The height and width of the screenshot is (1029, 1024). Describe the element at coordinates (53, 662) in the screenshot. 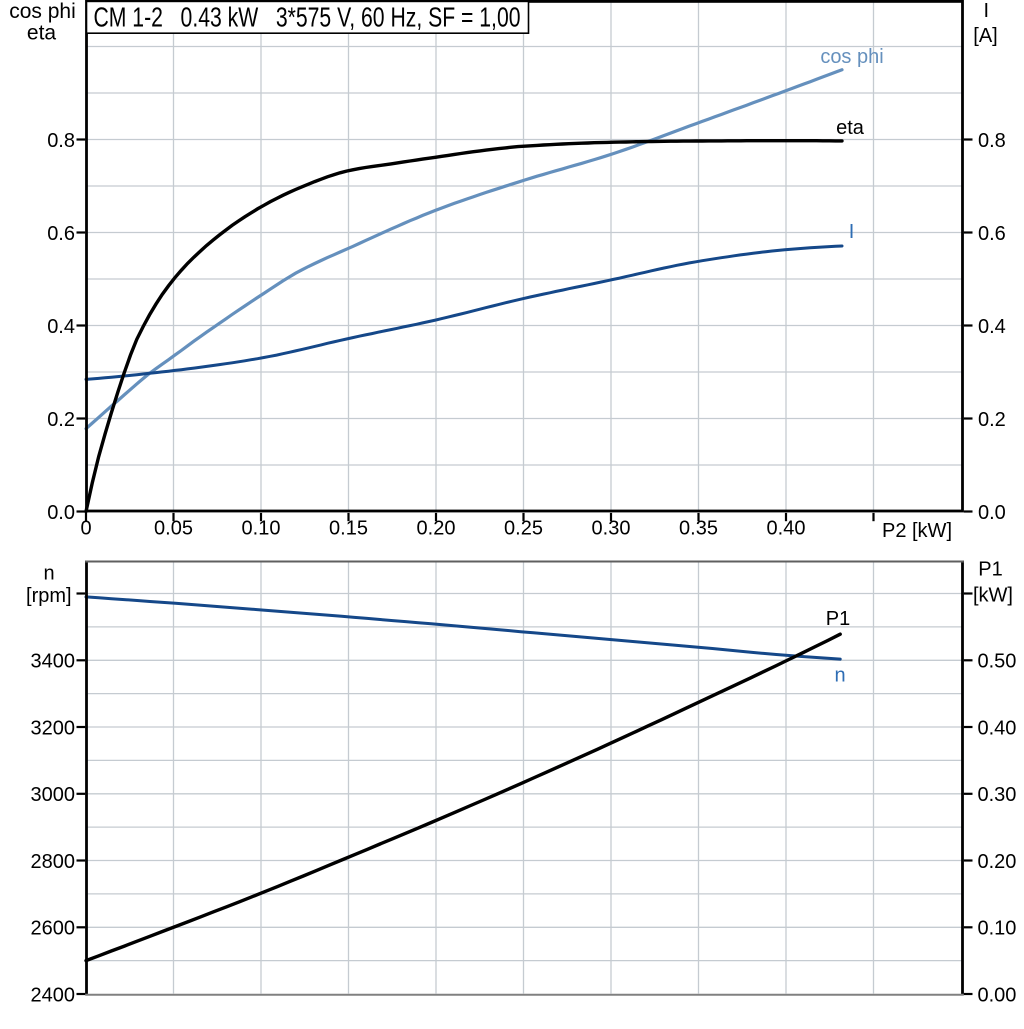

I see `svg-text: 3400` at that location.